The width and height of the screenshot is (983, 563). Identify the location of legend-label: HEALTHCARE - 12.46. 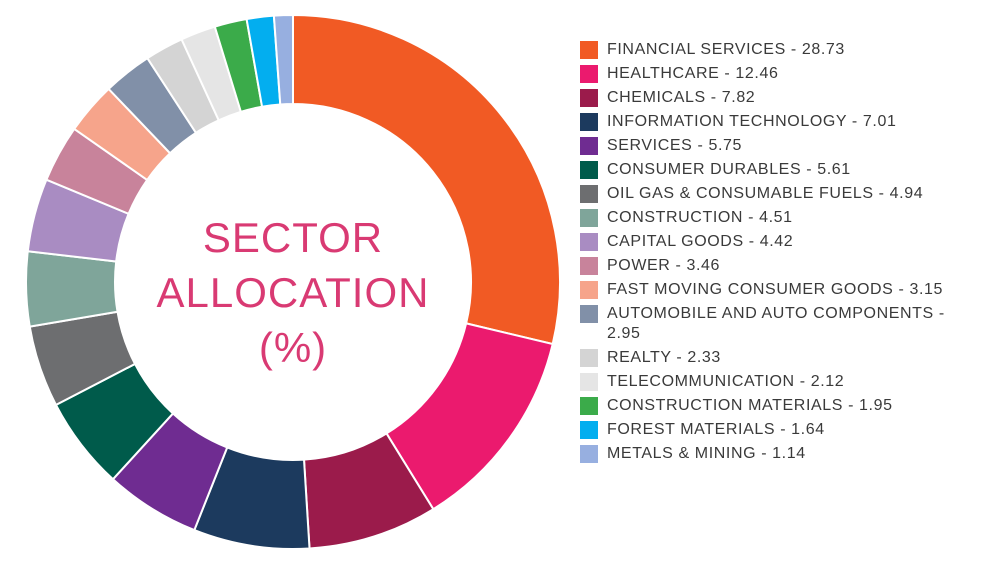
(693, 73).